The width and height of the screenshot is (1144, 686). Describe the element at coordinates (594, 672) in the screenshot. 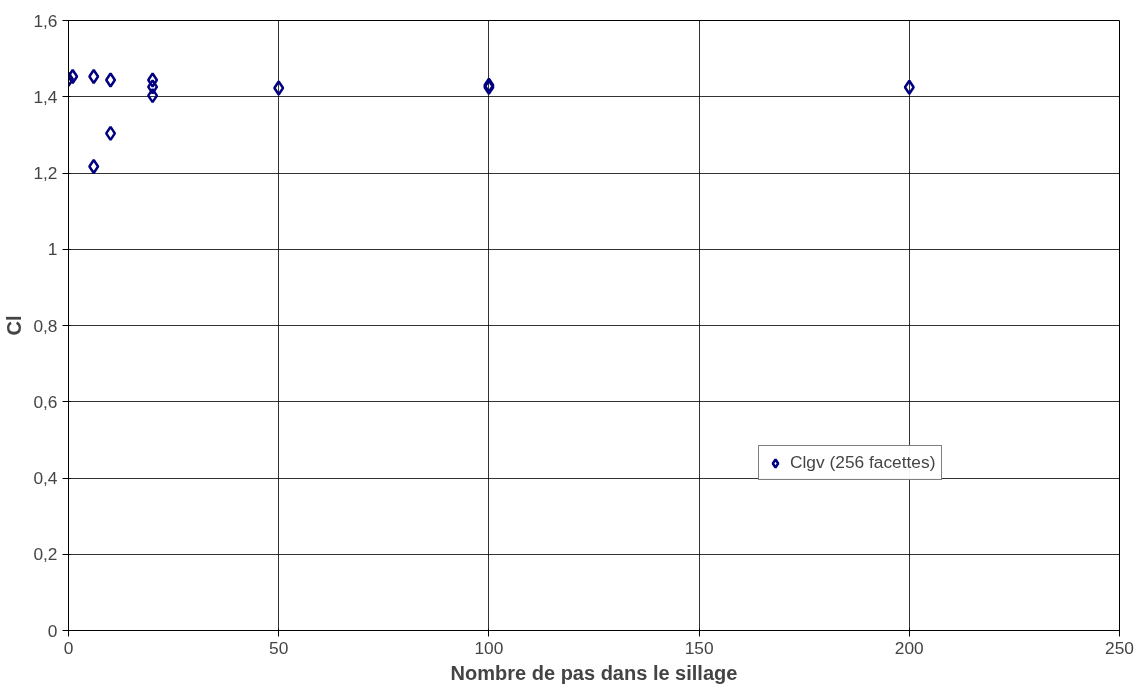

I see `x-axis-title: Nombre de pas dans le sillage` at that location.